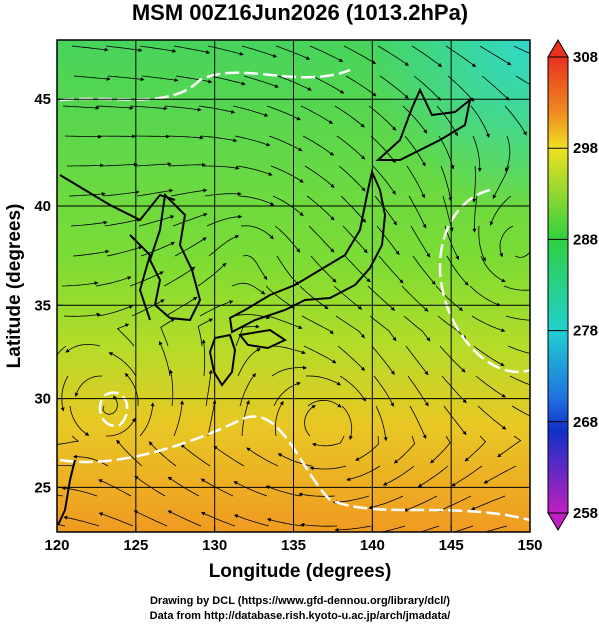 The height and width of the screenshot is (630, 599). Describe the element at coordinates (42, 399) in the screenshot. I see `y-tick-label: 30` at that location.